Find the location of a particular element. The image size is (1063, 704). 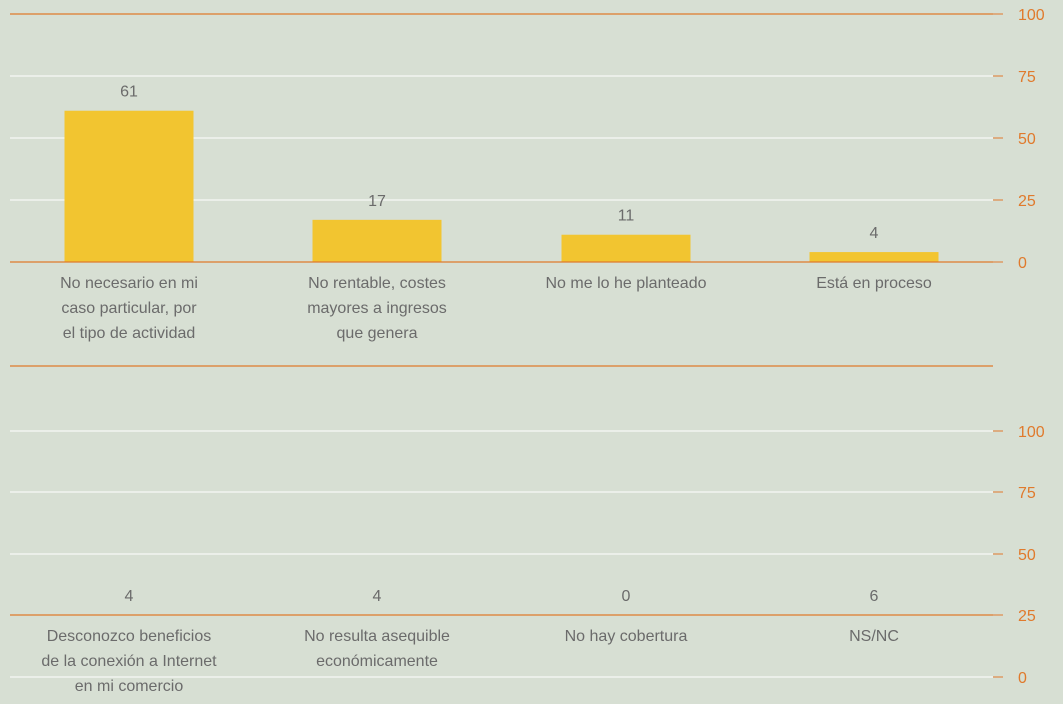

chart-1-ytick-label: 100 is located at coordinates (1031, 432).